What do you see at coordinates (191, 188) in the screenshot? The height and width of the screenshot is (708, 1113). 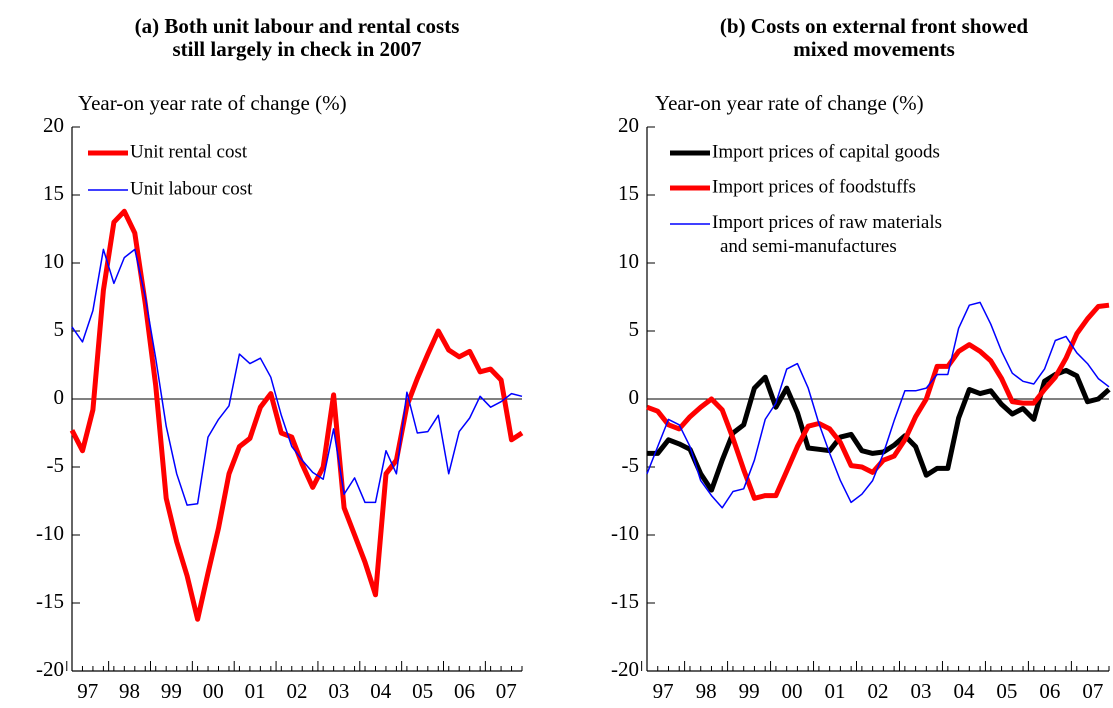 I see `legend-label: Unit labour cost` at bounding box center [191, 188].